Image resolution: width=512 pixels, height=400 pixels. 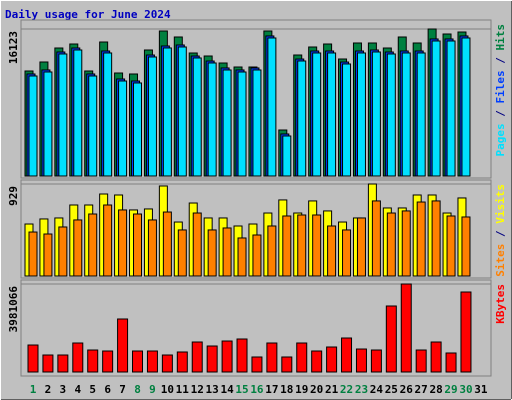 What do you see at coordinates (500, 86) in the screenshot?
I see `legend-entry: Files` at bounding box center [500, 86].